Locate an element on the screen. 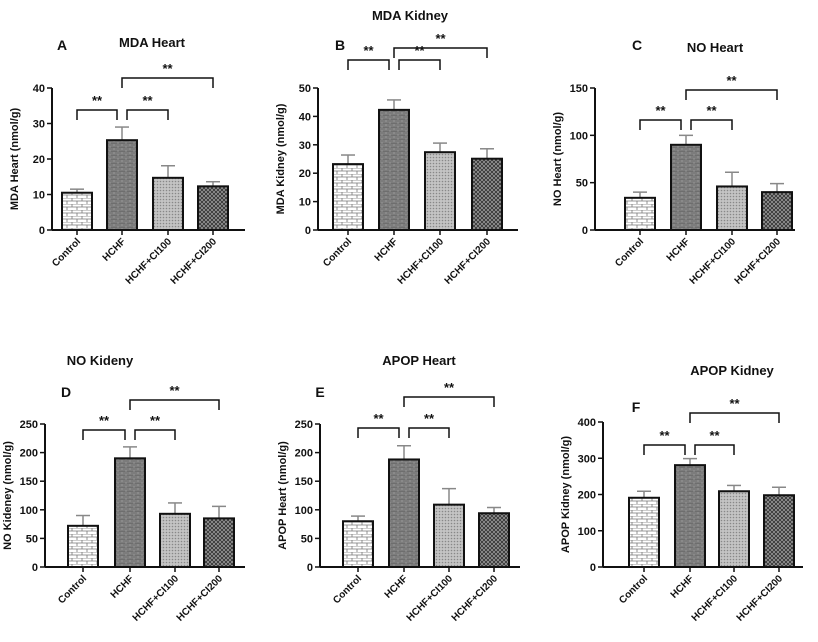 This screenshot has height=642, width=818. panel-label: C is located at coordinates (637, 45).